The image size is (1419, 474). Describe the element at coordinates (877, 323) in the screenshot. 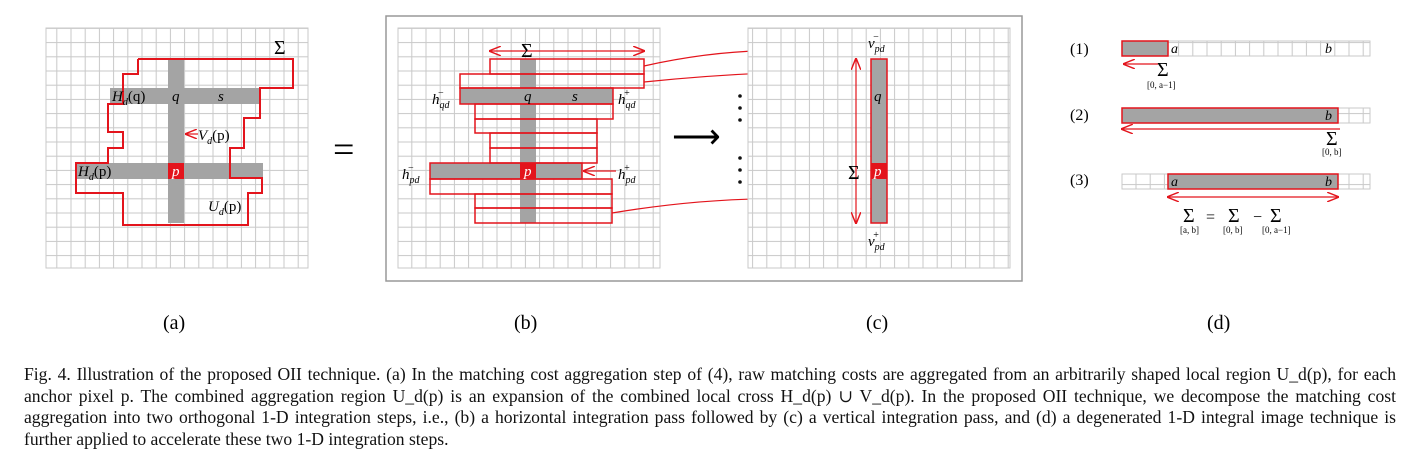

I see `label-c: (c)` at that location.